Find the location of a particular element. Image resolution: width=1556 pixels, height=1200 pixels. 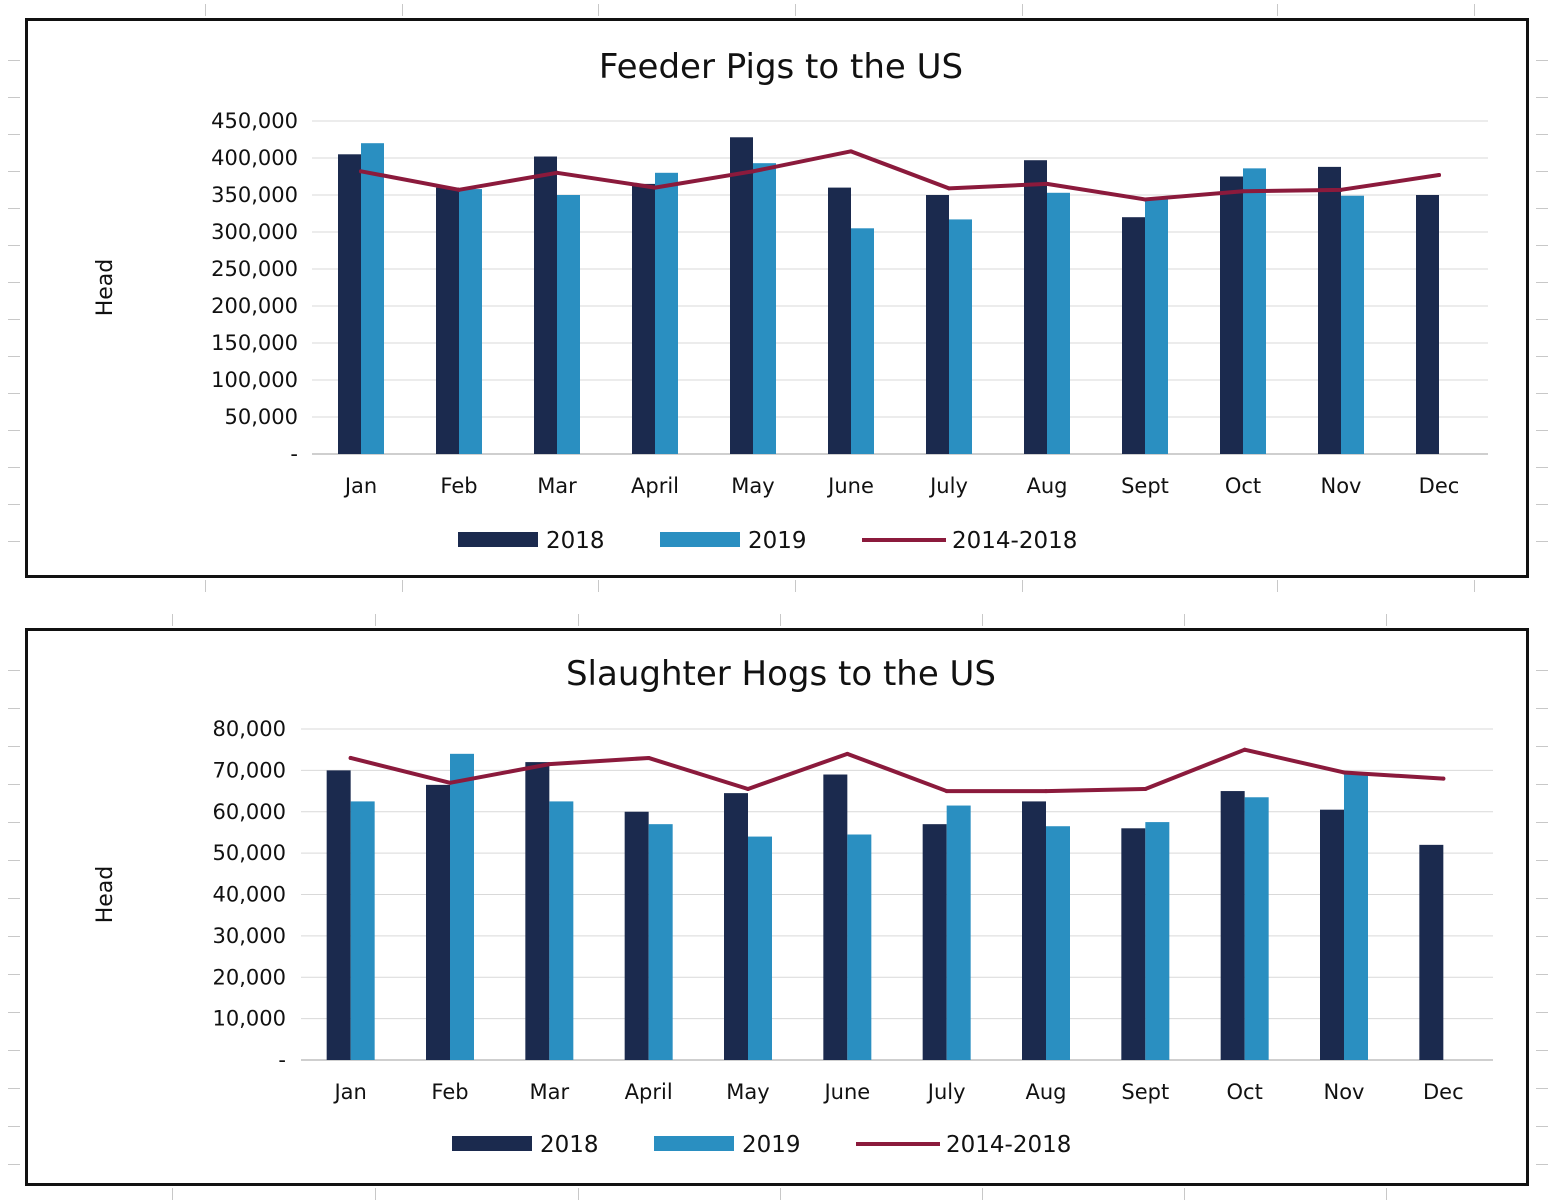

line-point-oct is located at coordinates (1243, 191).